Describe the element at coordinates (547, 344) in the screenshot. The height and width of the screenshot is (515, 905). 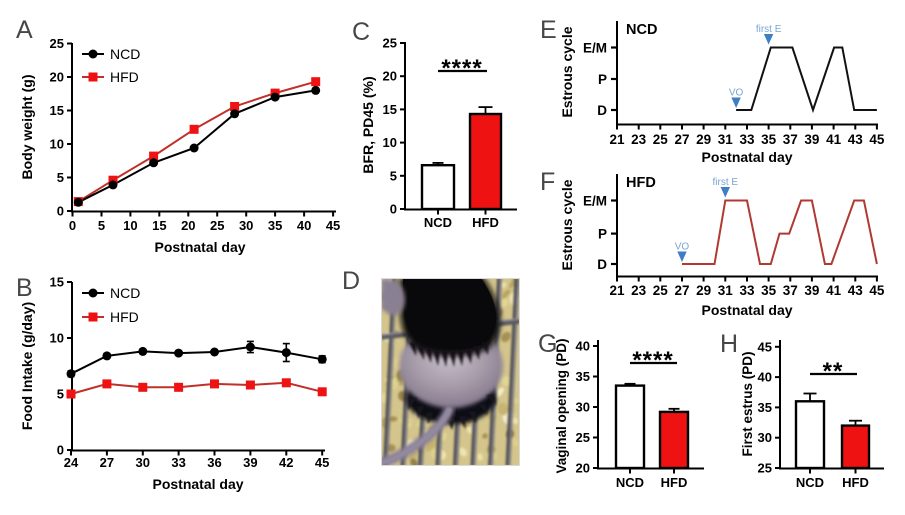
I see `svg-text: G` at that location.